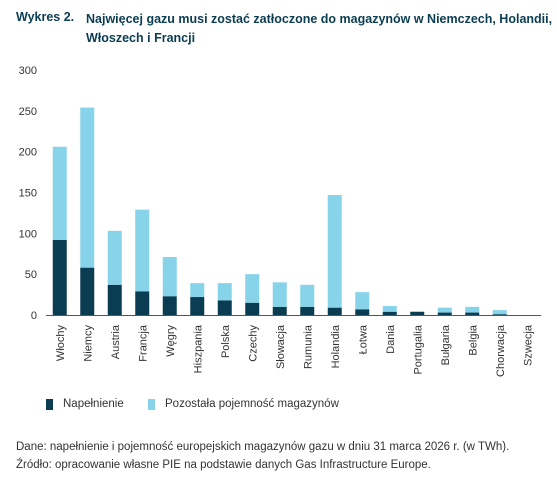  I want to click on x-tick-label: Niemcy, so click(88, 343).